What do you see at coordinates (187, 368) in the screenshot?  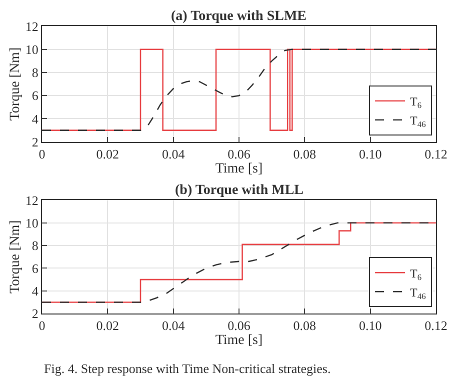 I see `caption: Fig. 4. Step response with Time Non-critical strategies.` at bounding box center [187, 368].